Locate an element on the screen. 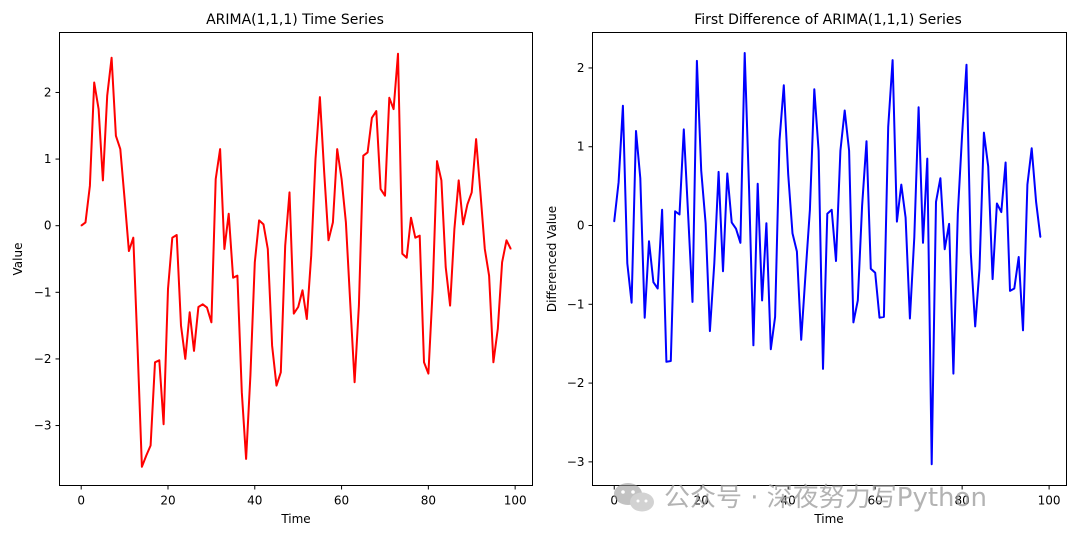  chart-left-y-ticks: −3 −2 −1 0 1 2 is located at coordinates (47, 259).